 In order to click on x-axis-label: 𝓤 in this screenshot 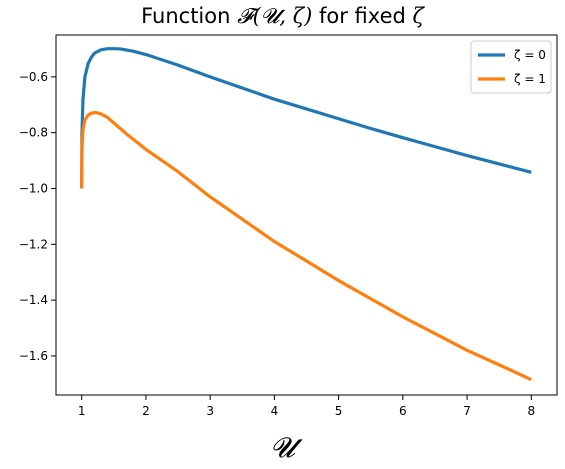, I will do `click(282, 447)`.